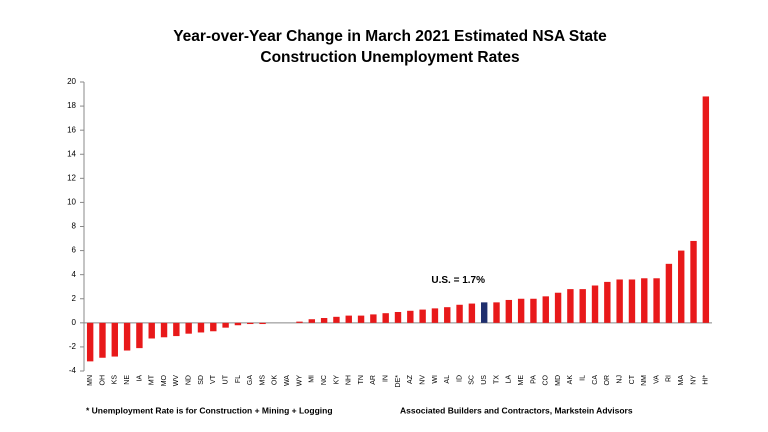  I want to click on x-tick-label: NM, so click(644, 380).